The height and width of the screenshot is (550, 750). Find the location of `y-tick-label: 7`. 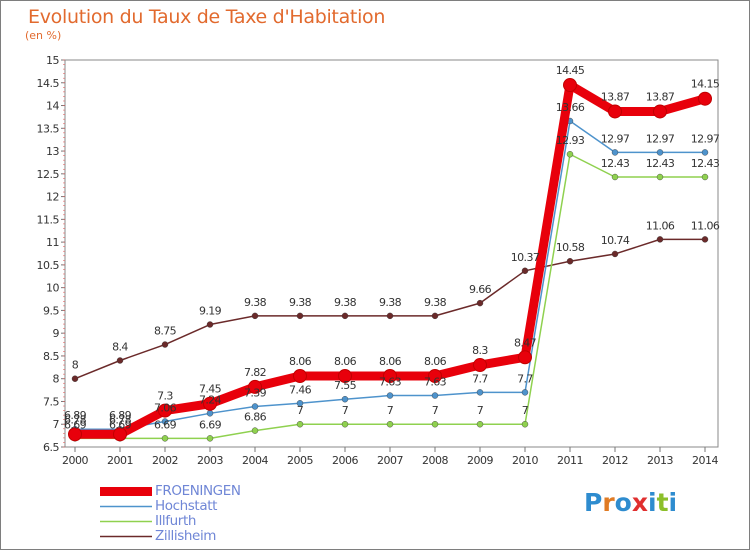

y-tick-label: 7 is located at coordinates (56, 424).